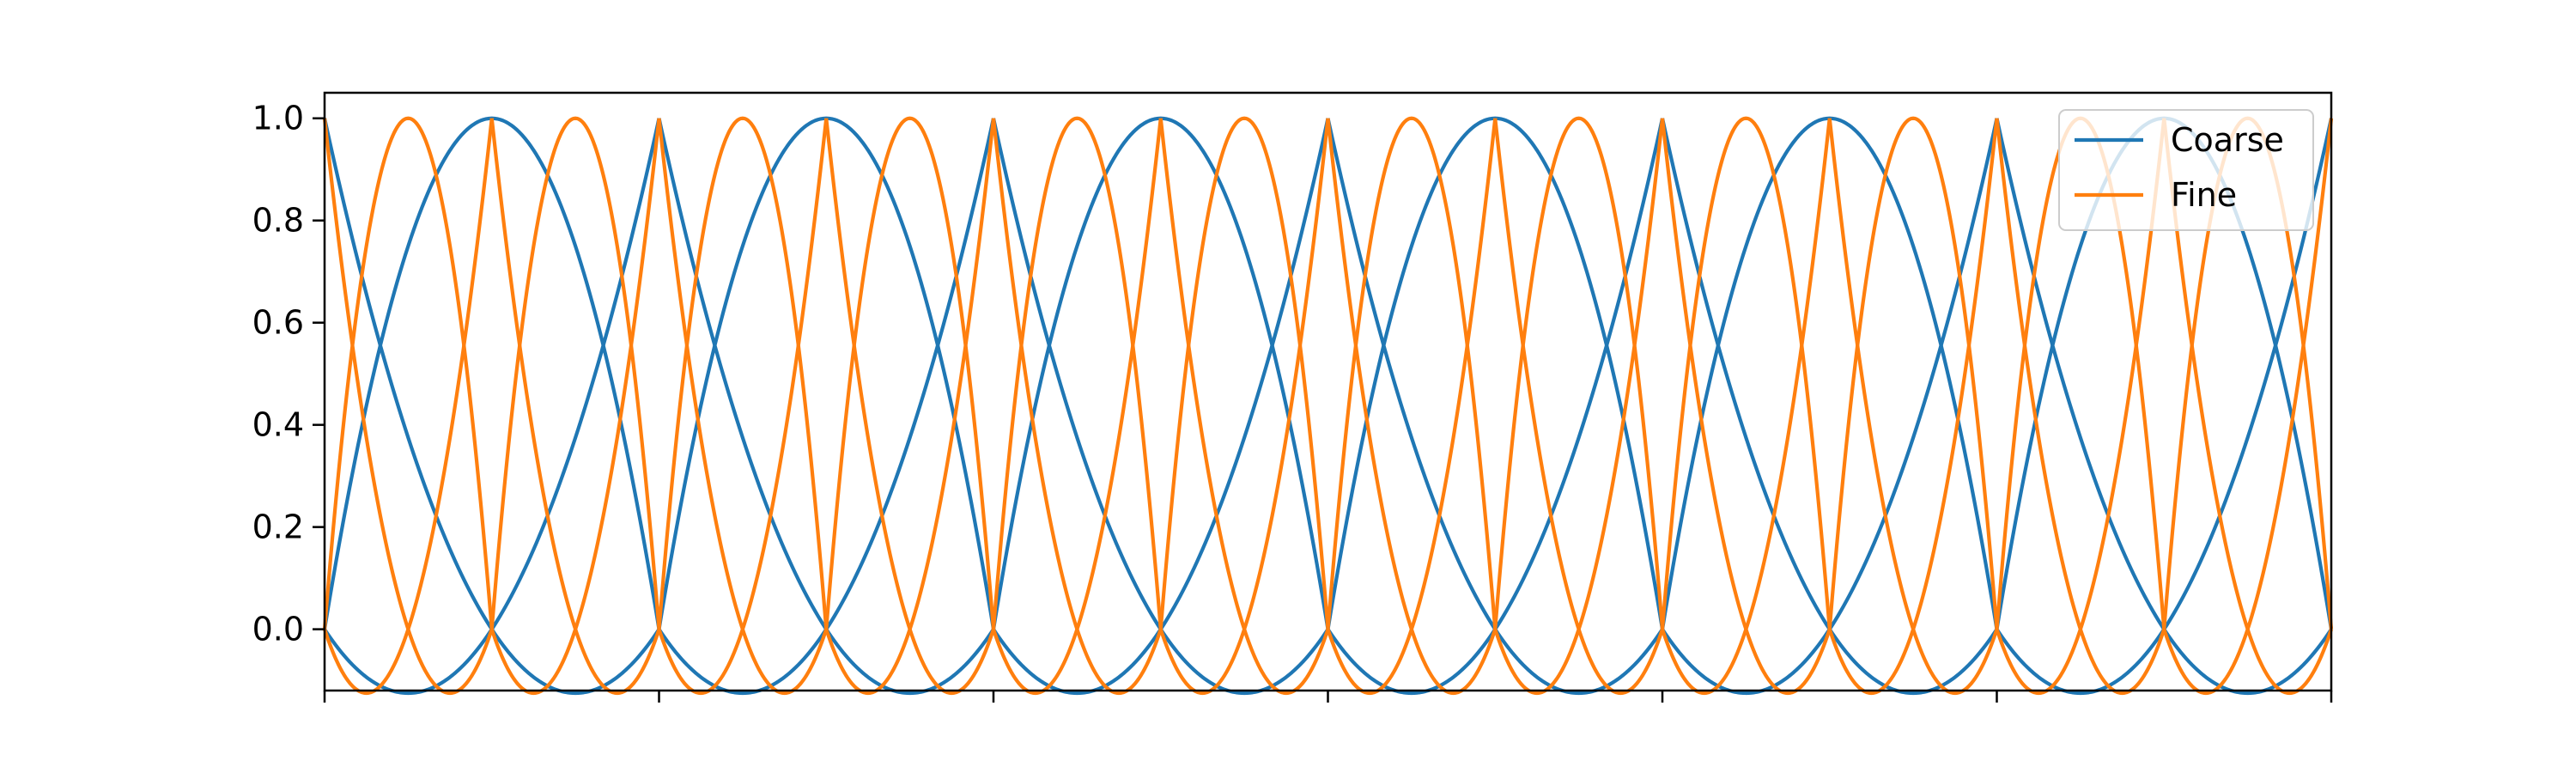 This screenshot has height=773, width=2576. I want to click on y-tick-label: 0.4, so click(278, 425).